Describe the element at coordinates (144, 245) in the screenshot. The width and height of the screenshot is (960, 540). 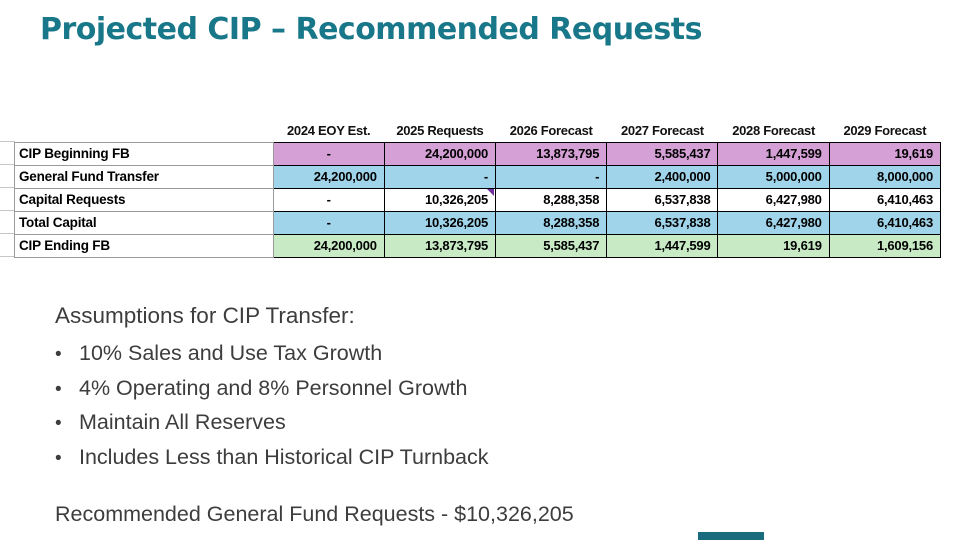
I see `row-label: CIP Ending FB` at that location.